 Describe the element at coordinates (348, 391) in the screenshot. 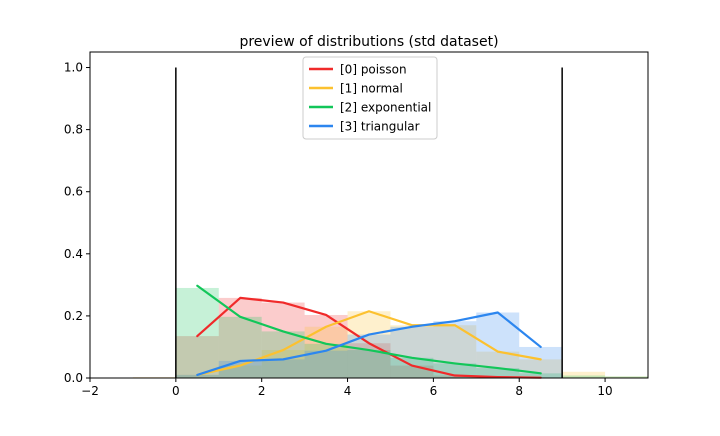

I see `x-tick-label: 4` at that location.